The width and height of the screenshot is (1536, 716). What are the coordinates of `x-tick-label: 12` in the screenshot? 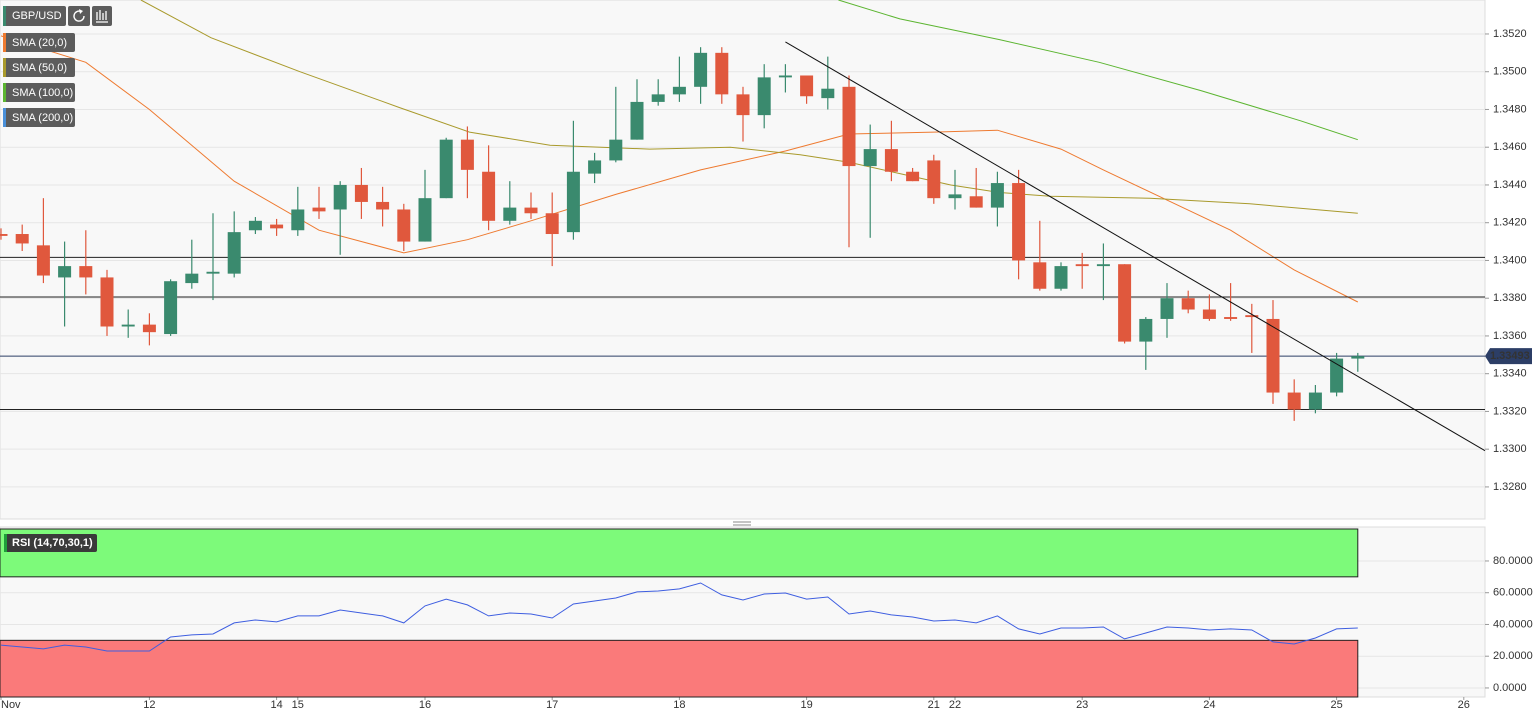 It's located at (149, 705).